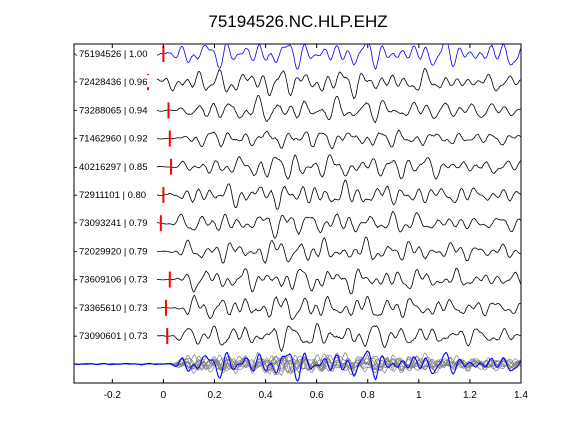  What do you see at coordinates (113, 167) in the screenshot?
I see `trace-label-text: 40216297 | 0.85` at bounding box center [113, 167].